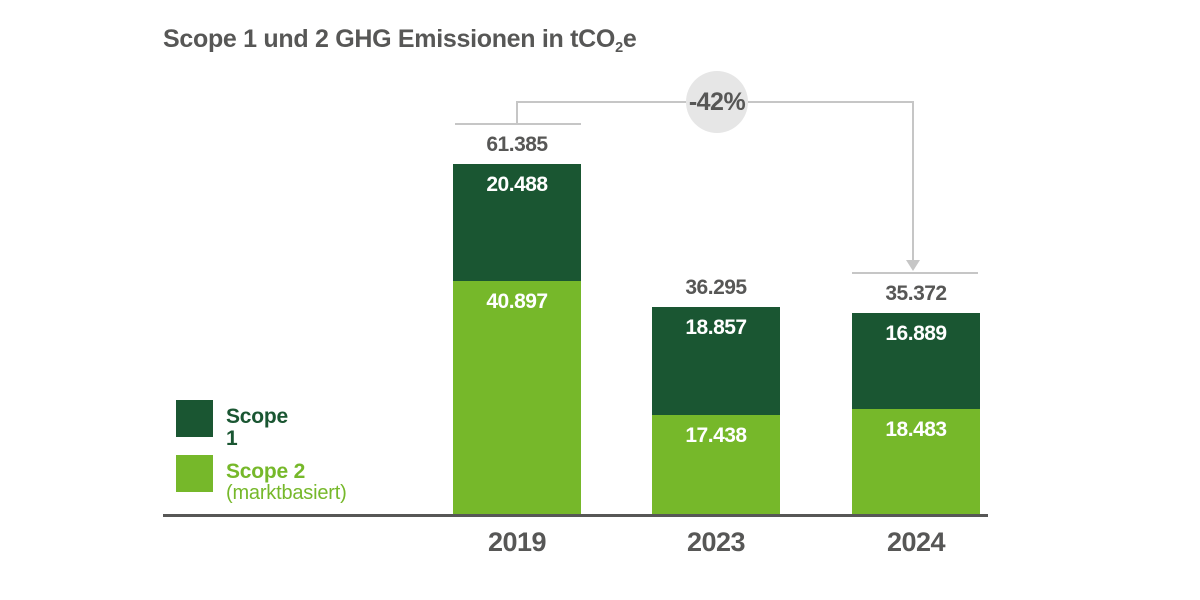 The width and height of the screenshot is (1200, 600). What do you see at coordinates (629, 39) in the screenshot?
I see `chart-title-end: e` at bounding box center [629, 39].